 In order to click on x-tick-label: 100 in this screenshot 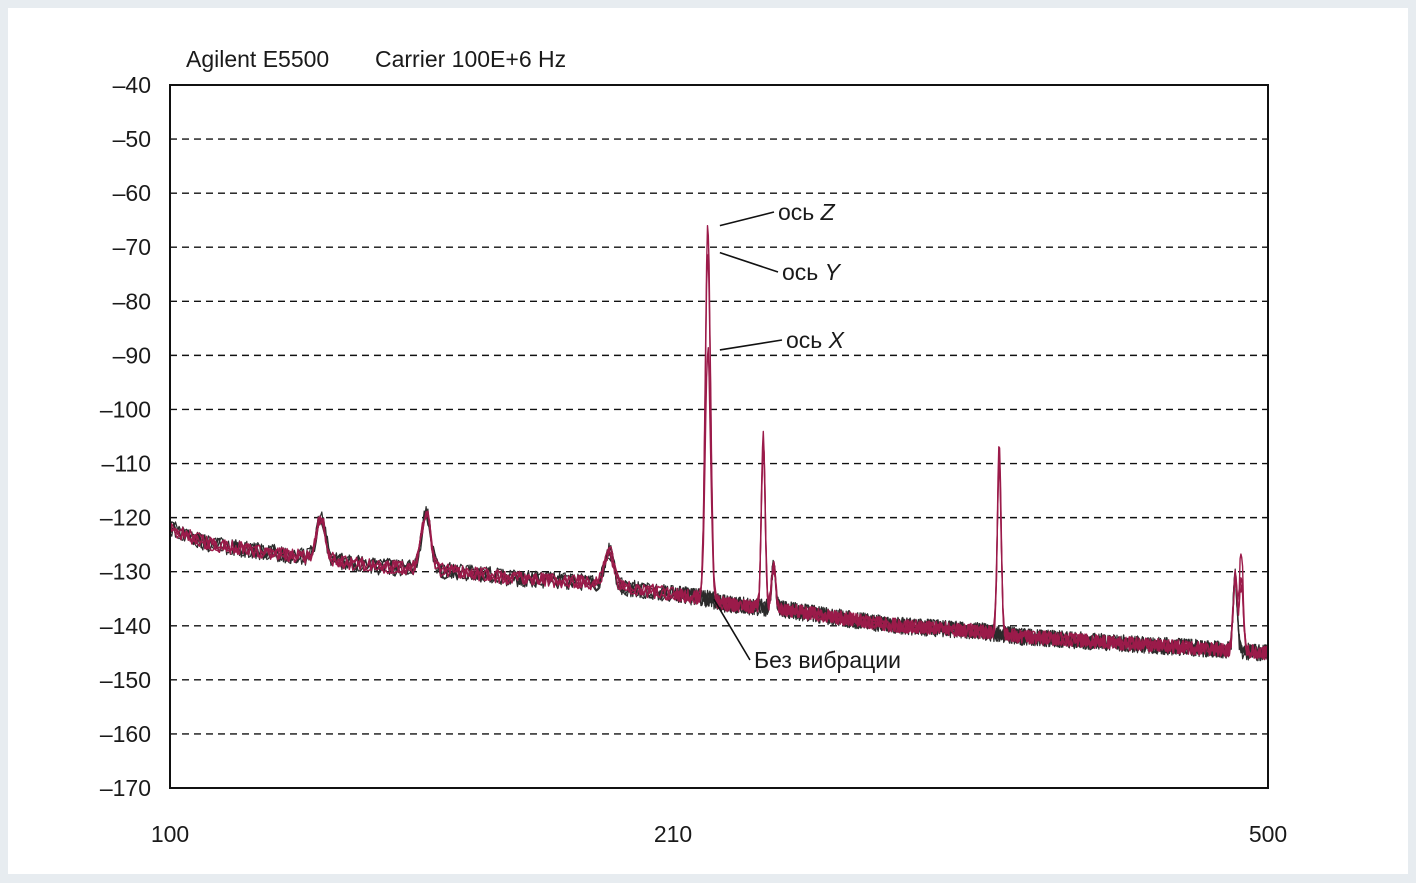, I will do `click(170, 834)`.